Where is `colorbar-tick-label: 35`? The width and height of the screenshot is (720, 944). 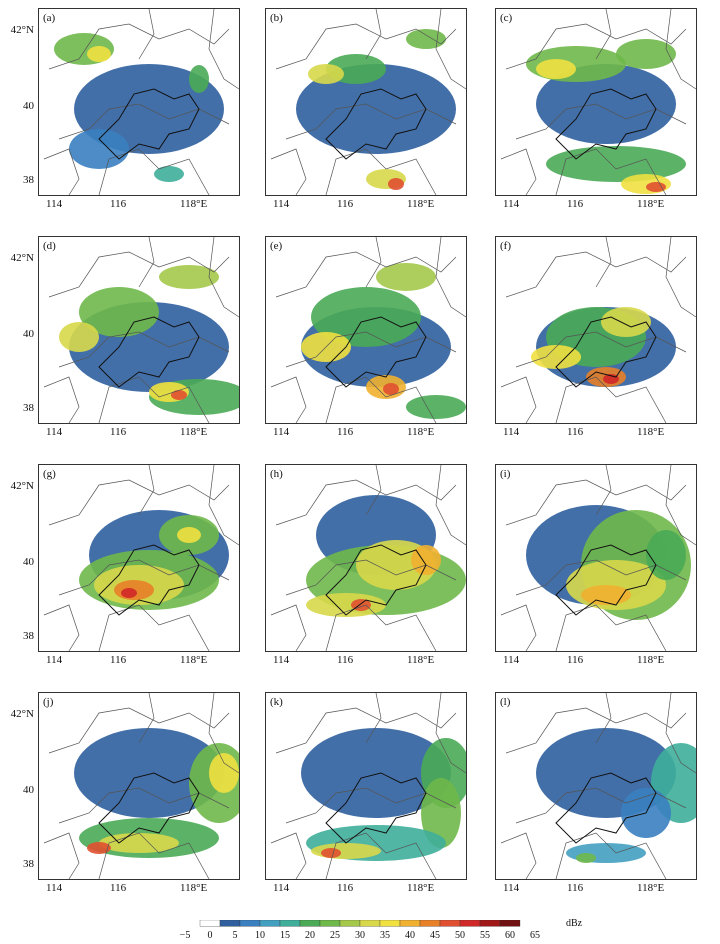 colorbar-tick-label: 35 is located at coordinates (385, 935).